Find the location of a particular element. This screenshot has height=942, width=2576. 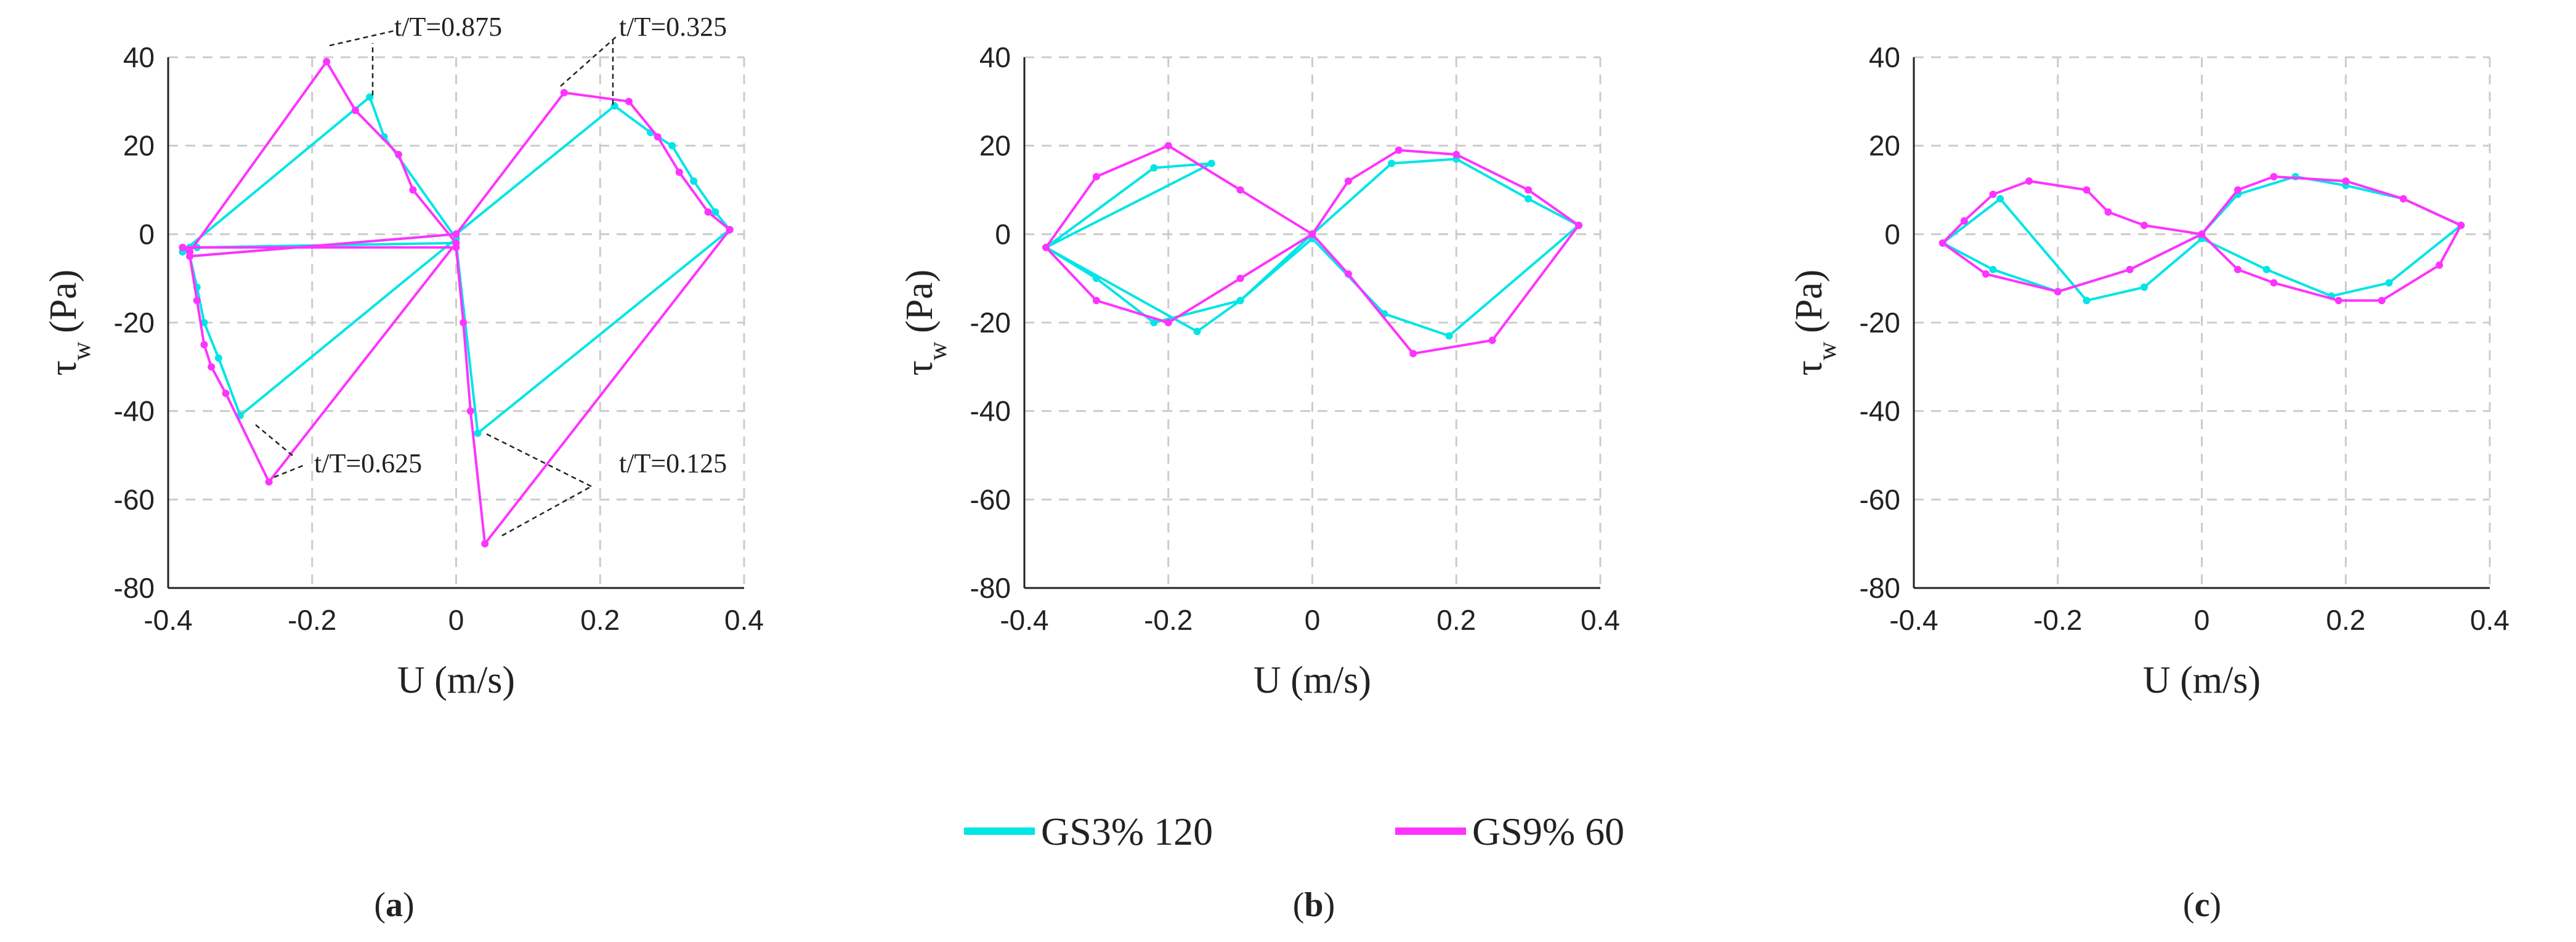

panel-label-c: (c) is located at coordinates (2202, 905).